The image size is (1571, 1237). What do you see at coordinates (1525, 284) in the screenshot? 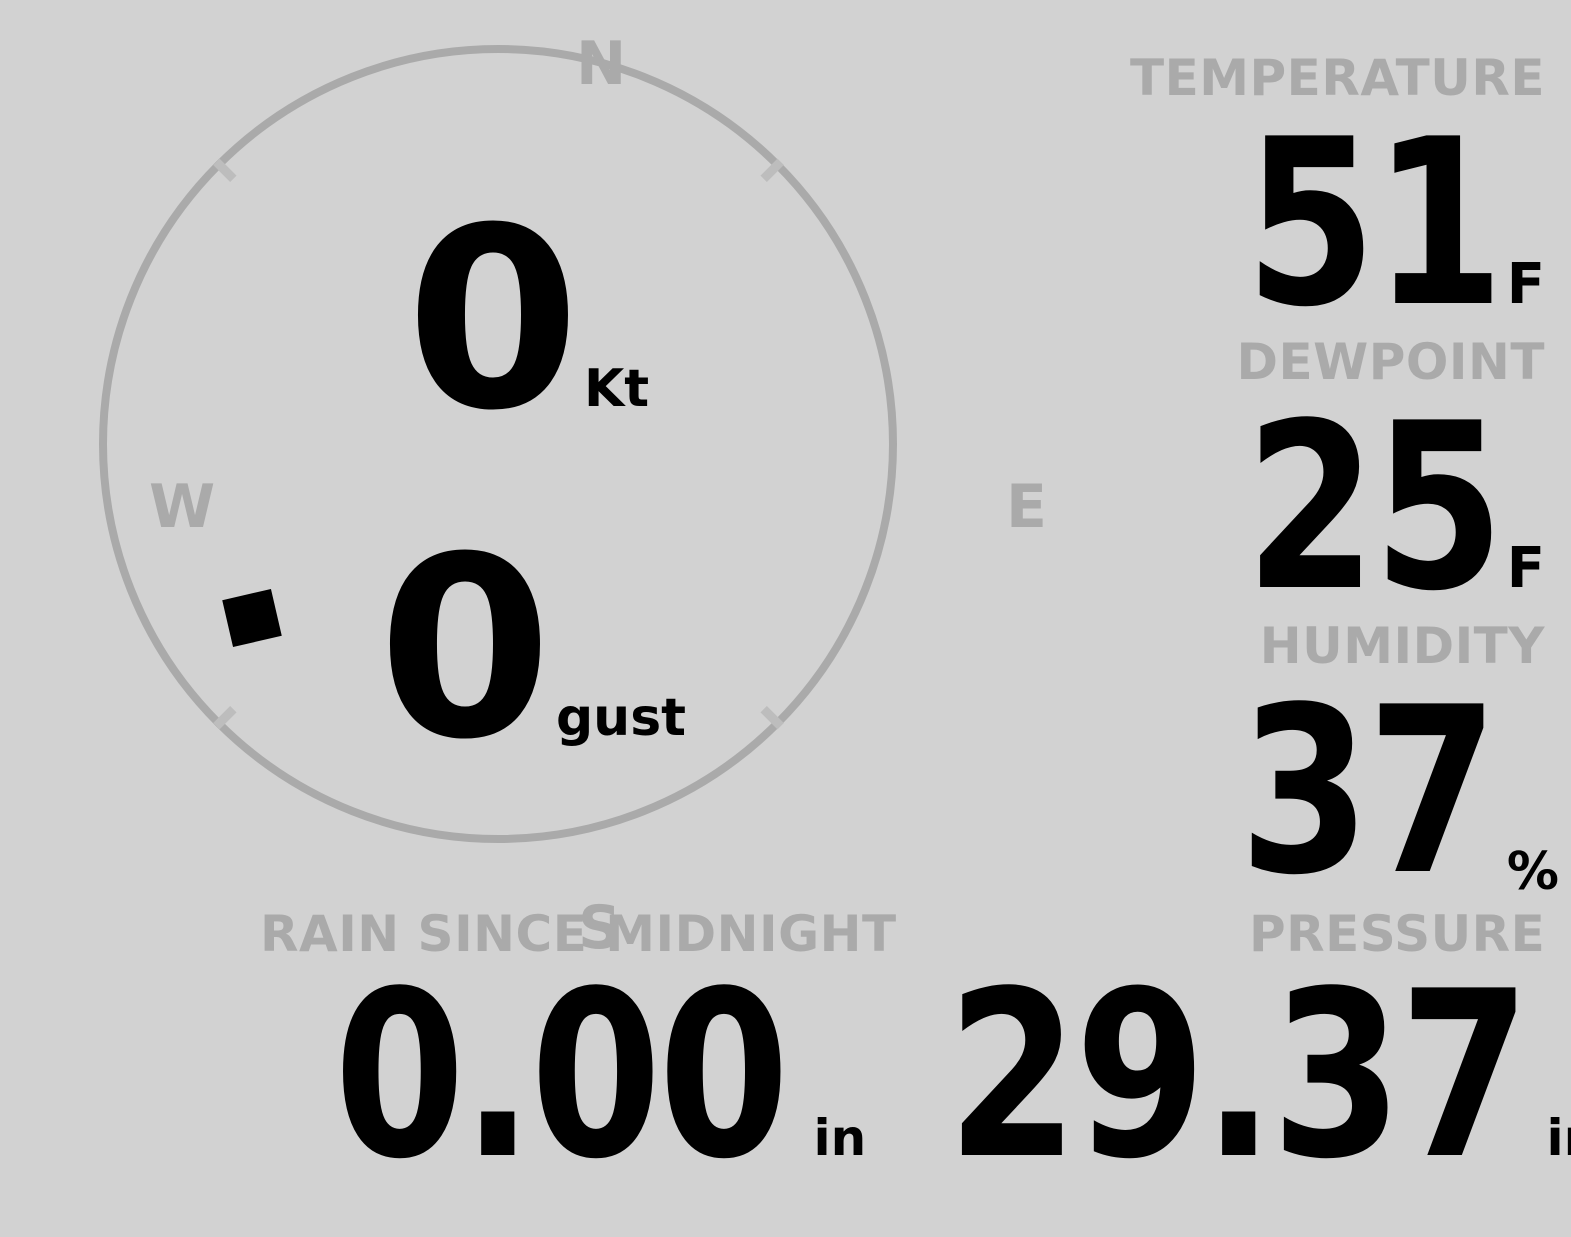
I see `temperature-unit: F` at bounding box center [1525, 284].